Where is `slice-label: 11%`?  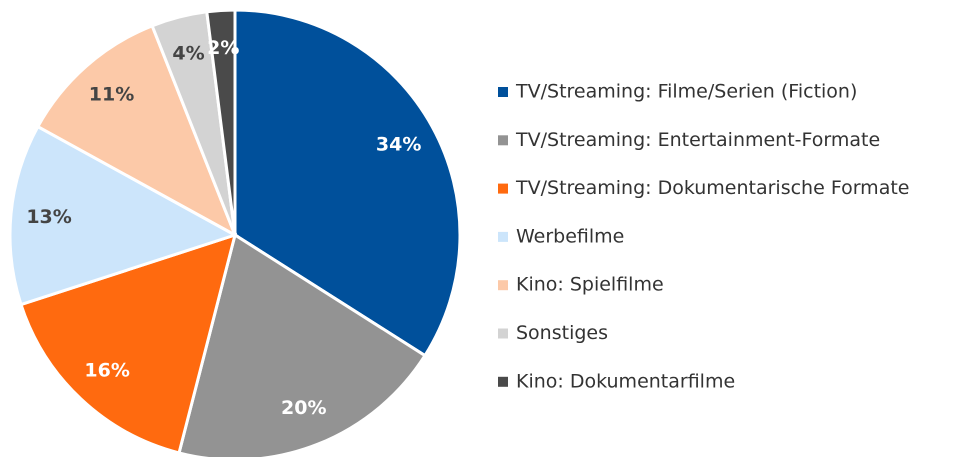
slice-label: 11% is located at coordinates (111, 94).